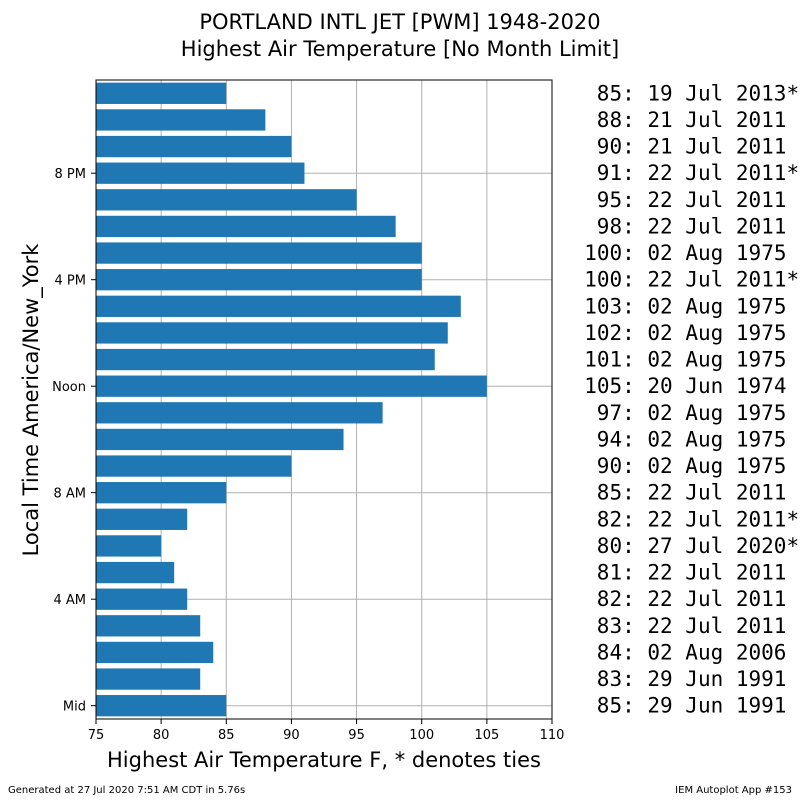 The image size is (800, 800). Describe the element at coordinates (291, 735) in the screenshot. I see `x-tick-label: 90` at that location.